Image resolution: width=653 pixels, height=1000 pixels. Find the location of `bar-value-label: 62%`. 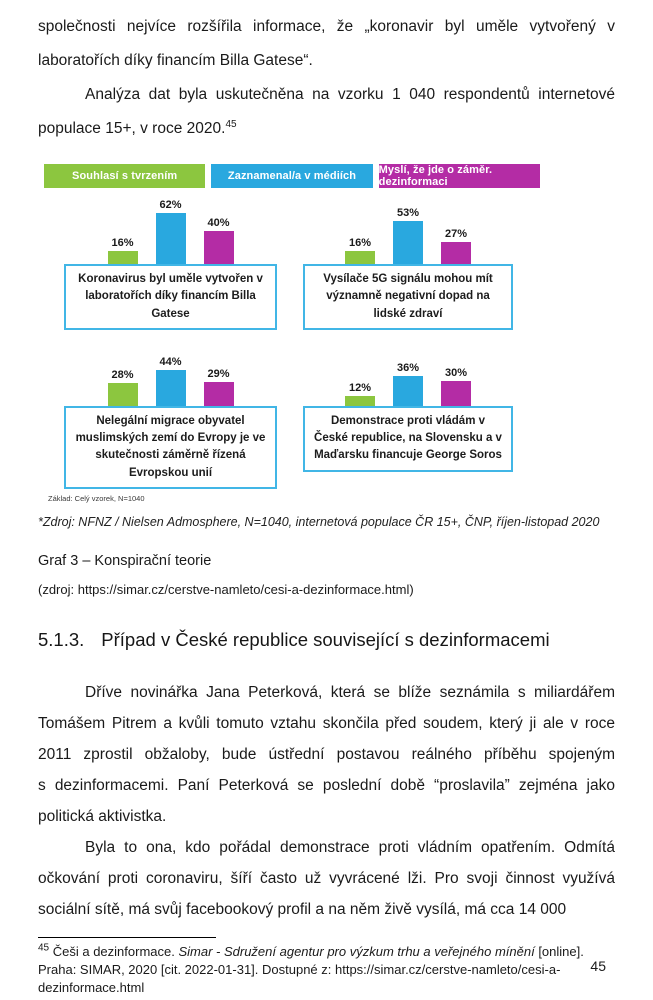

bar-value-label: 62% is located at coordinates (170, 205).